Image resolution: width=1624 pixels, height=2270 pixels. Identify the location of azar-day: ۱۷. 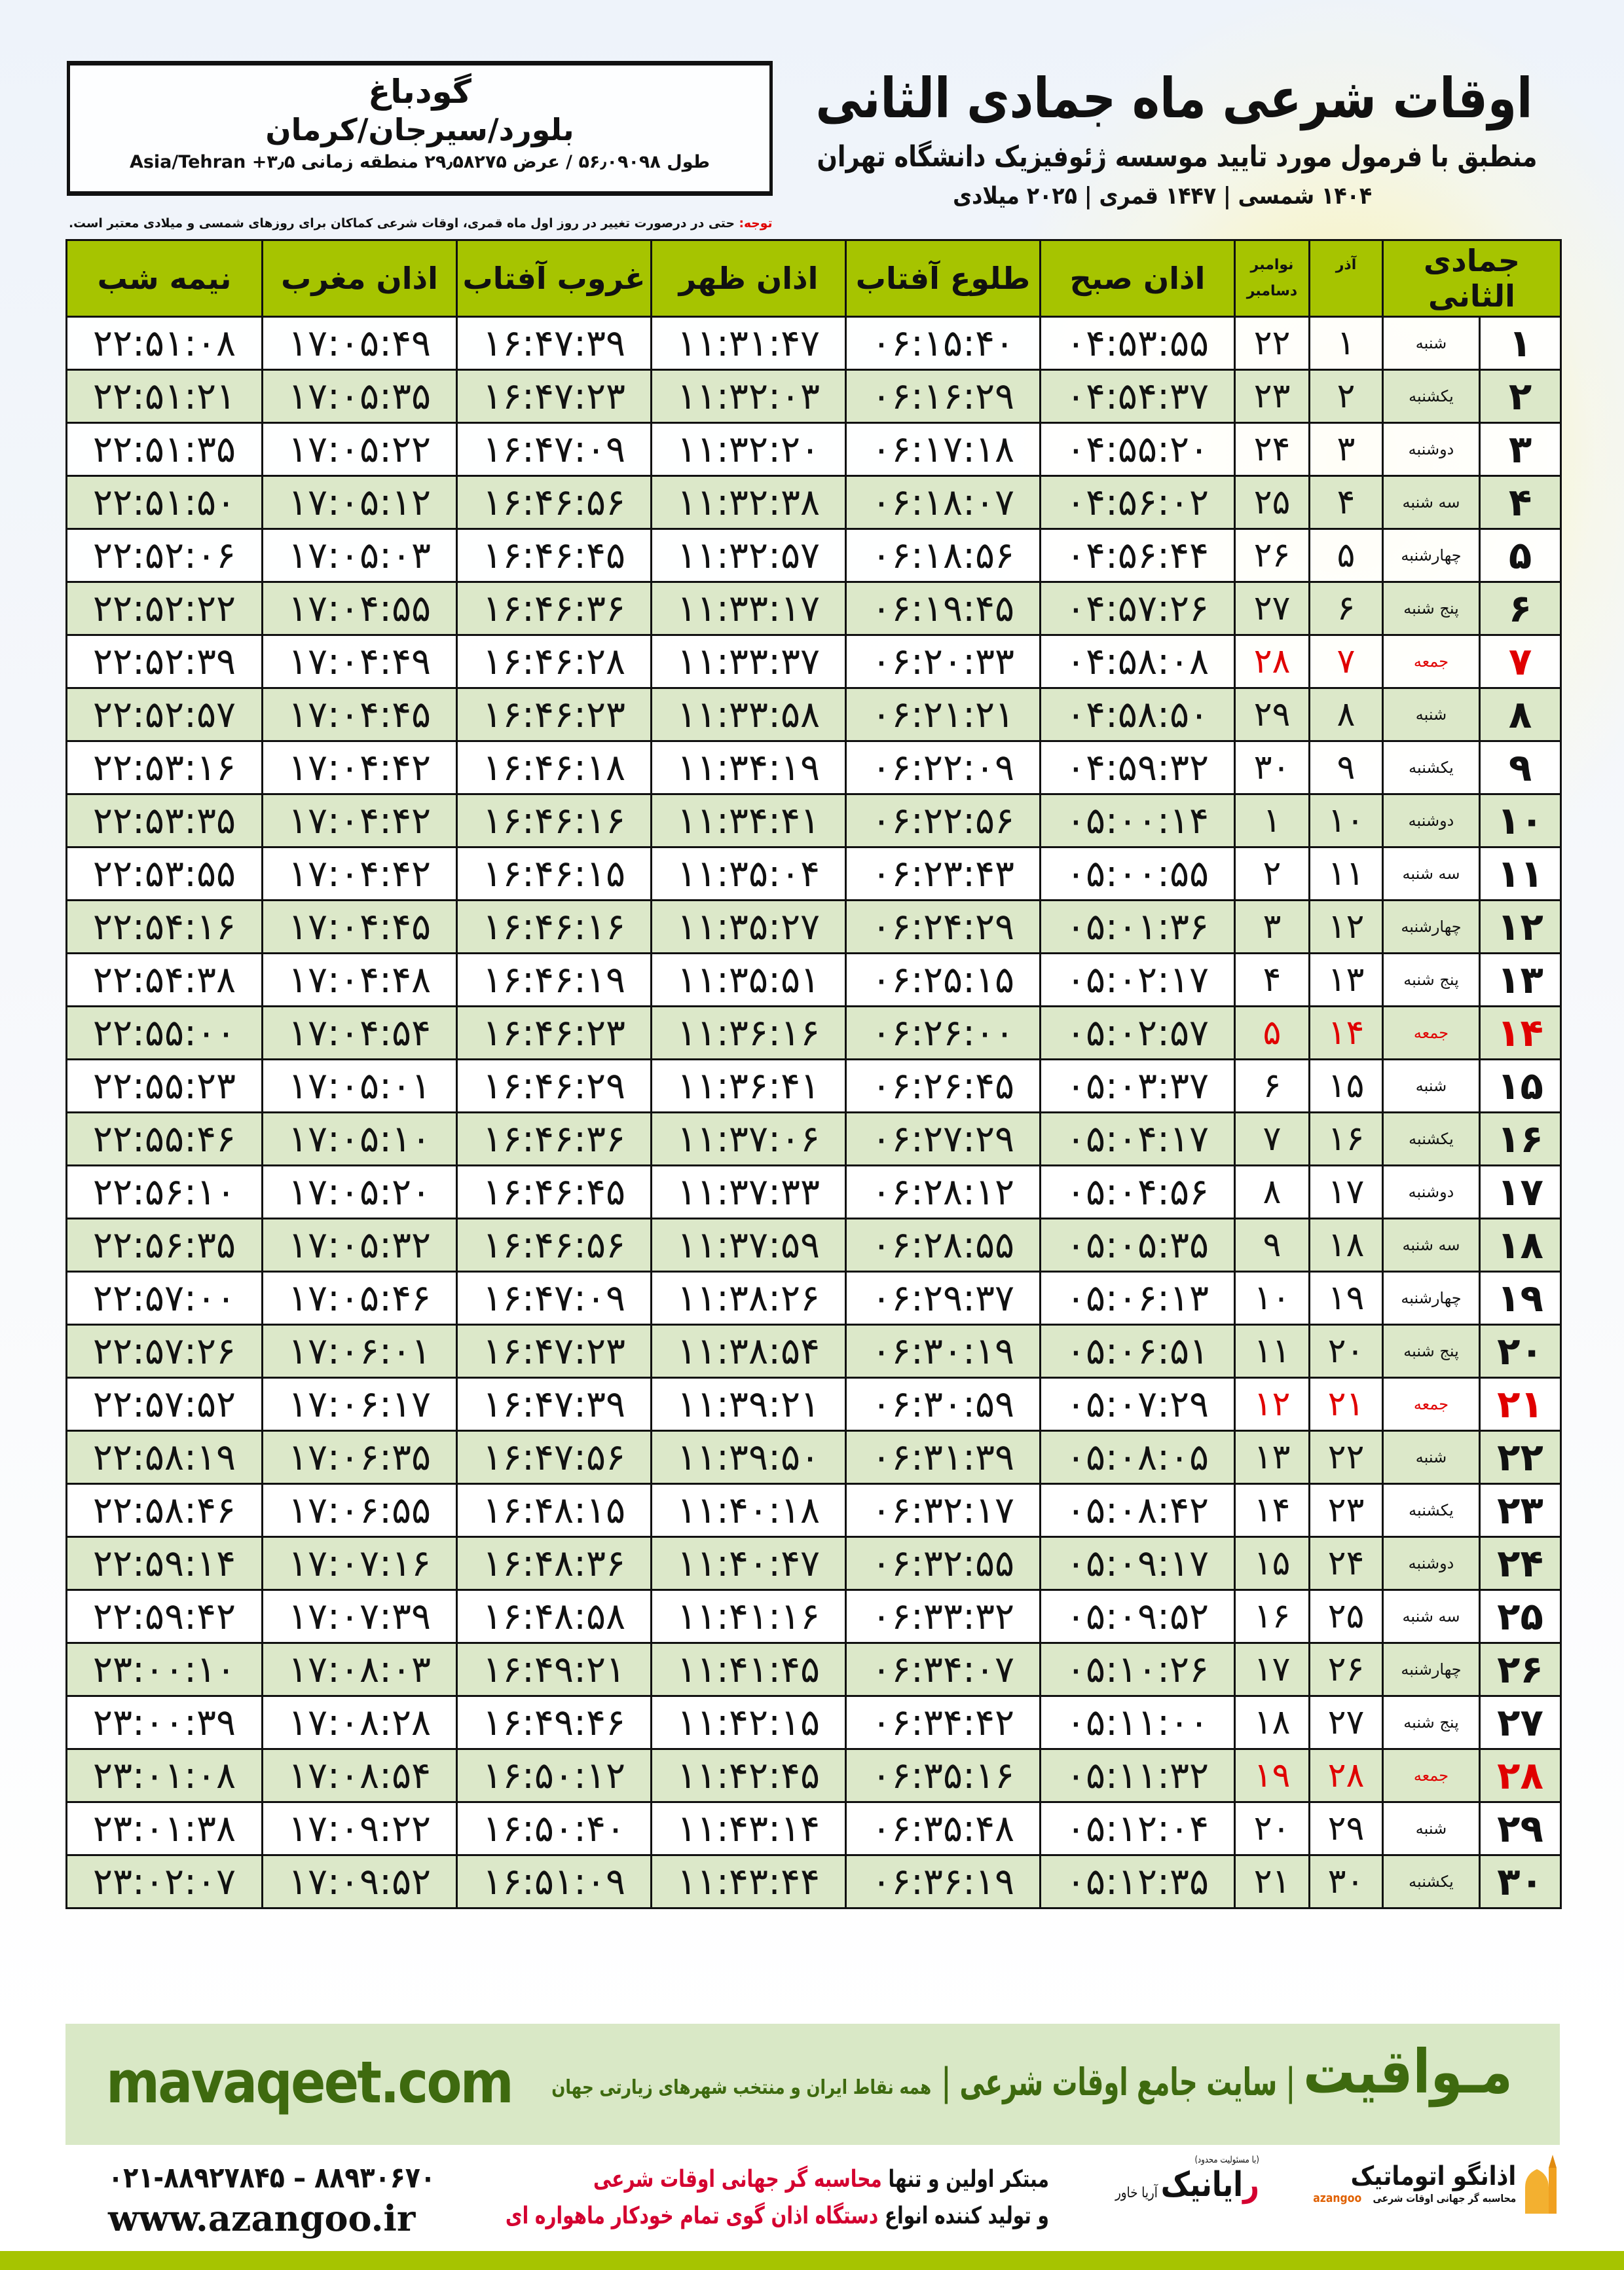
(1346, 1191).